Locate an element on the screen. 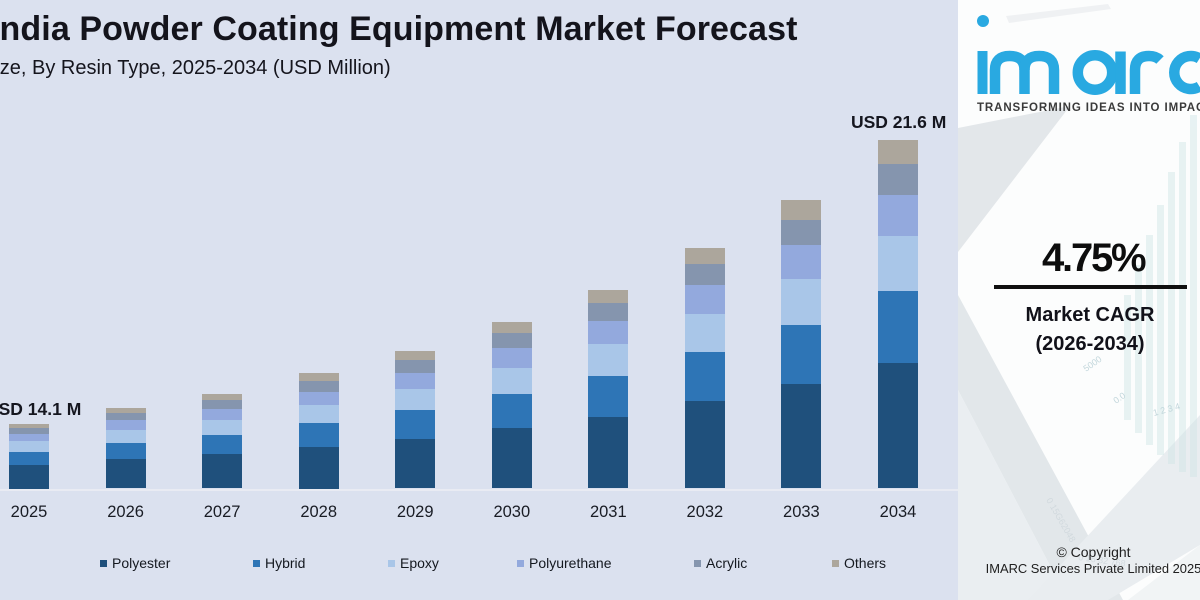 This screenshot has height=600, width=1200. svg-text: TRANSFORMING IDEAS INTO IMPACT is located at coordinates (1088, 108).